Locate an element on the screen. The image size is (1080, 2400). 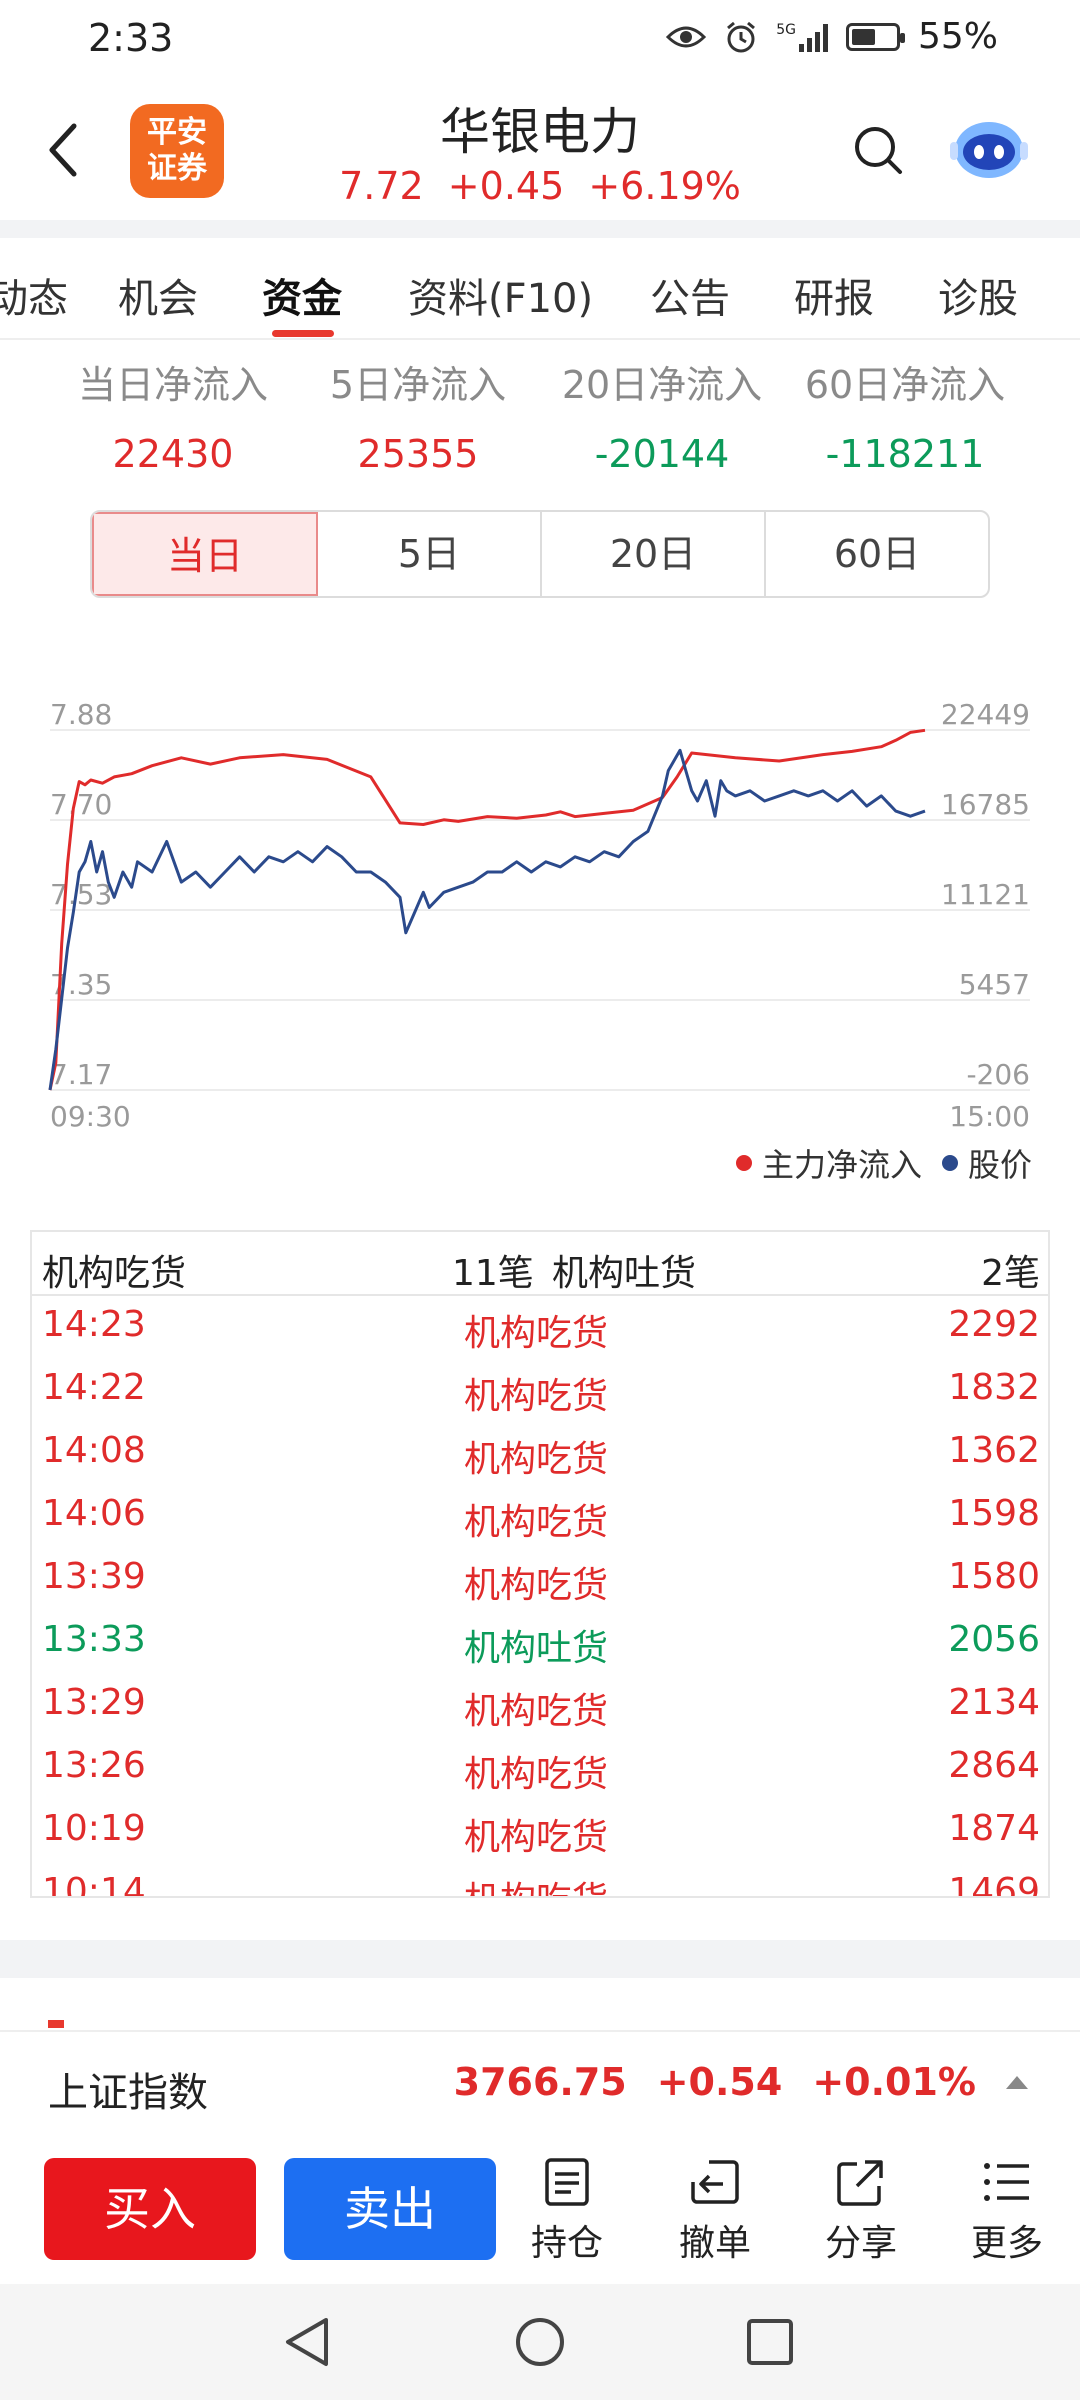
table-row: 14:06 机构吃货 1598 is located at coordinates (540, 1516).